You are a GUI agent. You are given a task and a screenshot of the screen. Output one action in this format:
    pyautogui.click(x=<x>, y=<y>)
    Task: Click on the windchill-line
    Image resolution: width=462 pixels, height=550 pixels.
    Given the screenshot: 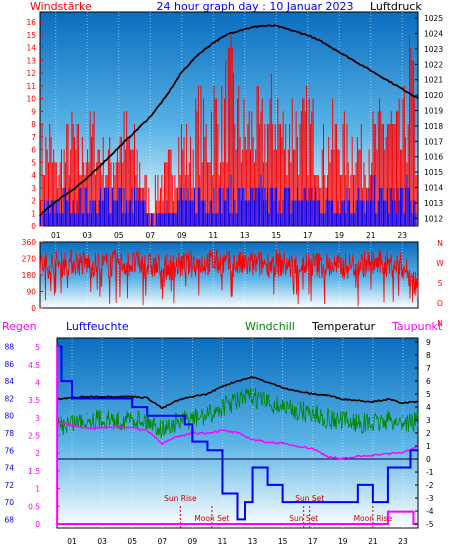 What is the action you would take?
    pyautogui.click(x=237, y=413)
    